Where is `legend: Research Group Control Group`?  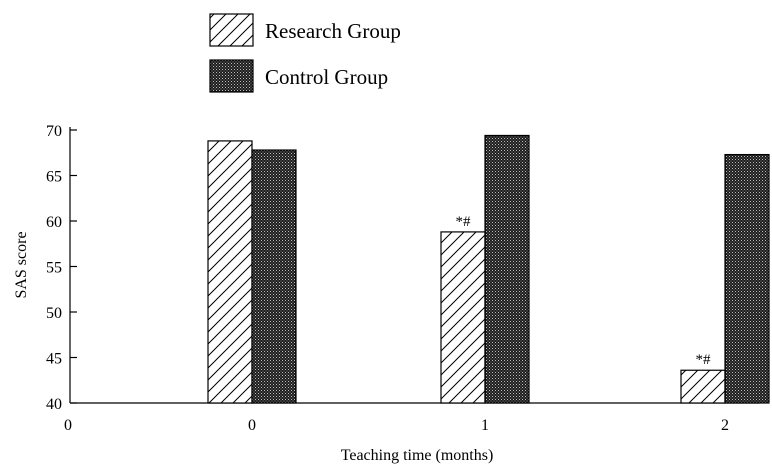
legend: Research Group Control Group is located at coordinates (305, 53).